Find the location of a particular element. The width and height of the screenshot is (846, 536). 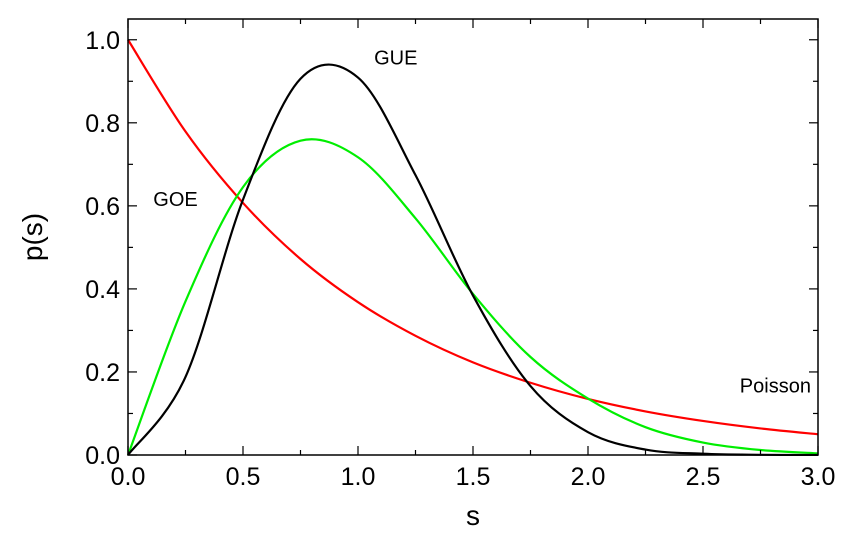

x-tick-label: 0.5 is located at coordinates (243, 477).